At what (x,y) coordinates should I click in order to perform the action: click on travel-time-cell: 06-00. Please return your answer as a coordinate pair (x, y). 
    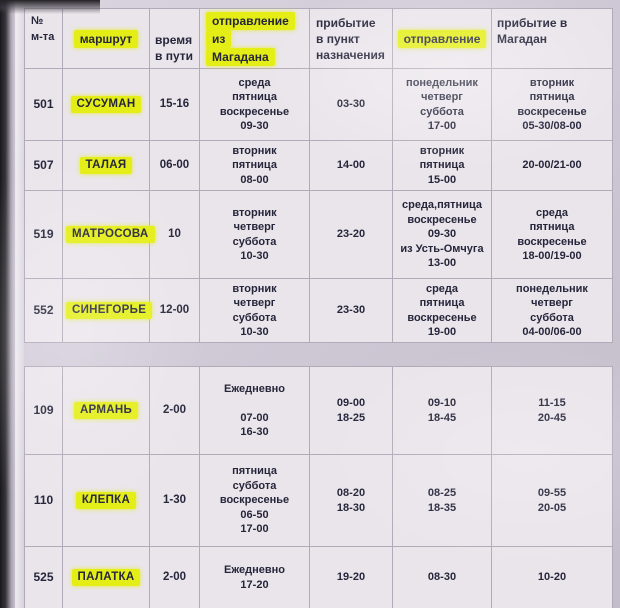
    Looking at the image, I should click on (174, 165).